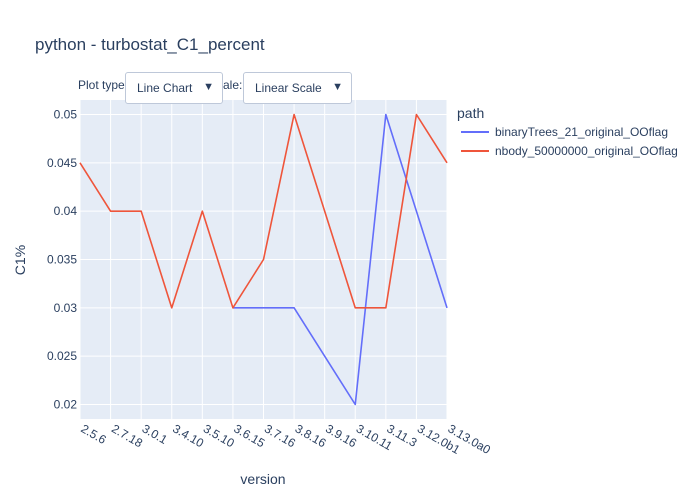  What do you see at coordinates (249, 435) in the screenshot?
I see `x-tick-label: 3.6.15` at bounding box center [249, 435].